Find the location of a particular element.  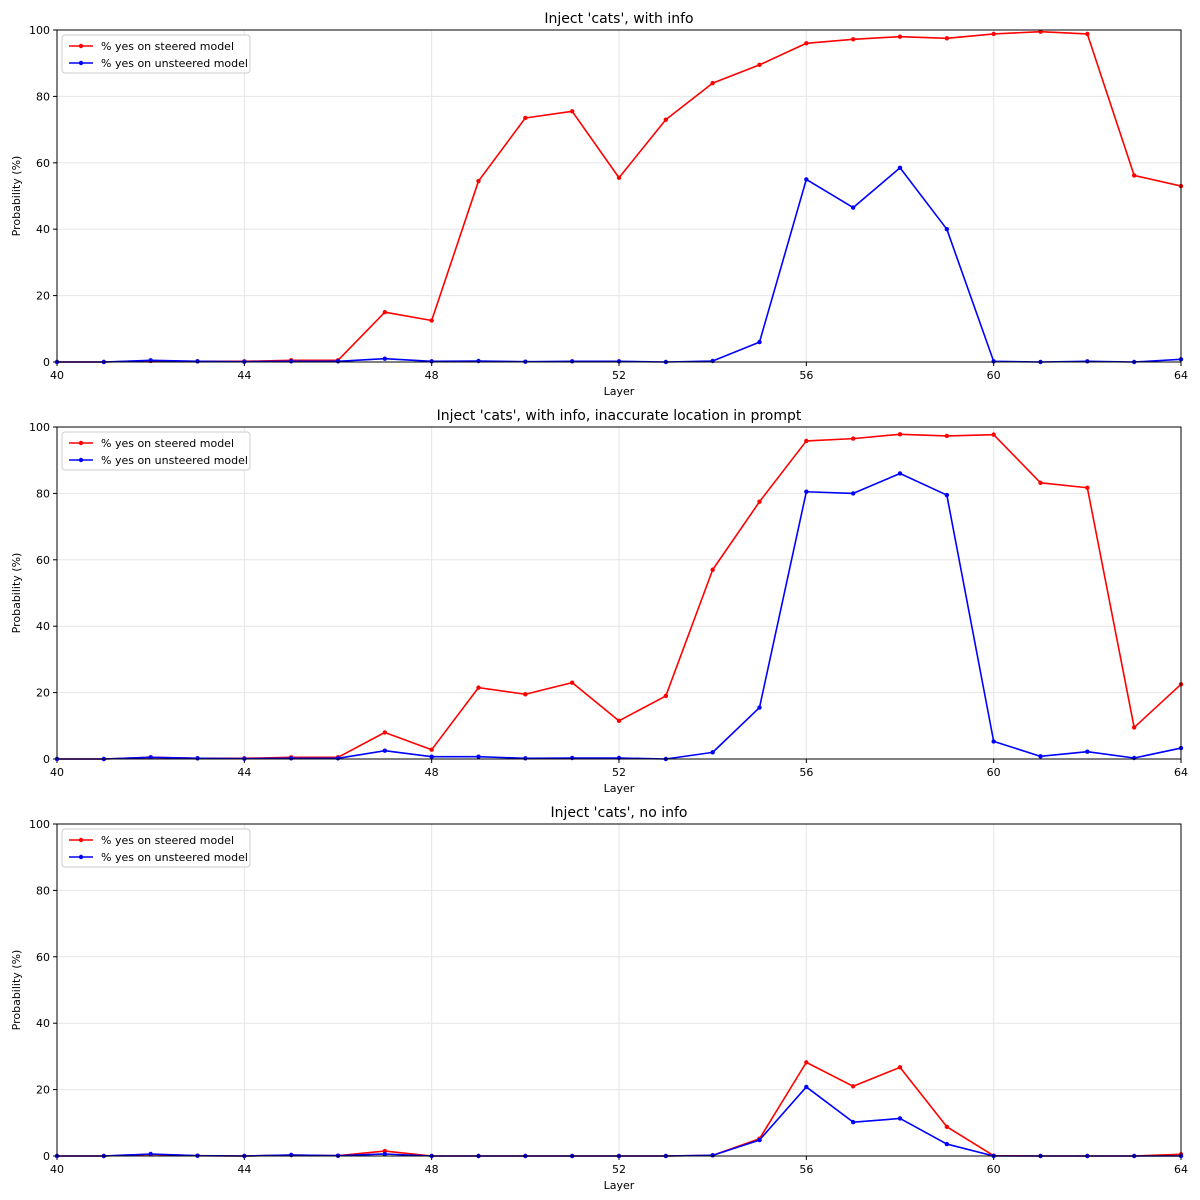

chart-title: Inject 'cats', with info is located at coordinates (618, 19).